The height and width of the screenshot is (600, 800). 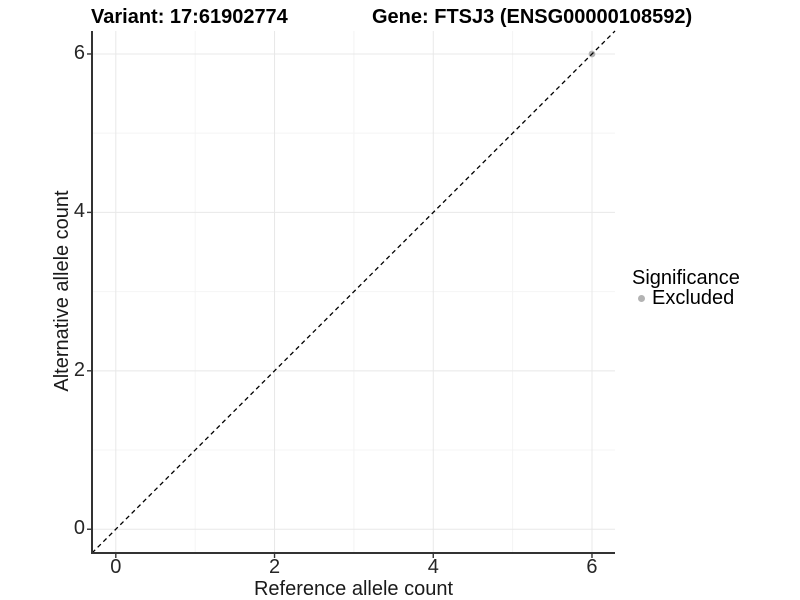 What do you see at coordinates (79, 211) in the screenshot?
I see `y-tick-label: 4` at bounding box center [79, 211].